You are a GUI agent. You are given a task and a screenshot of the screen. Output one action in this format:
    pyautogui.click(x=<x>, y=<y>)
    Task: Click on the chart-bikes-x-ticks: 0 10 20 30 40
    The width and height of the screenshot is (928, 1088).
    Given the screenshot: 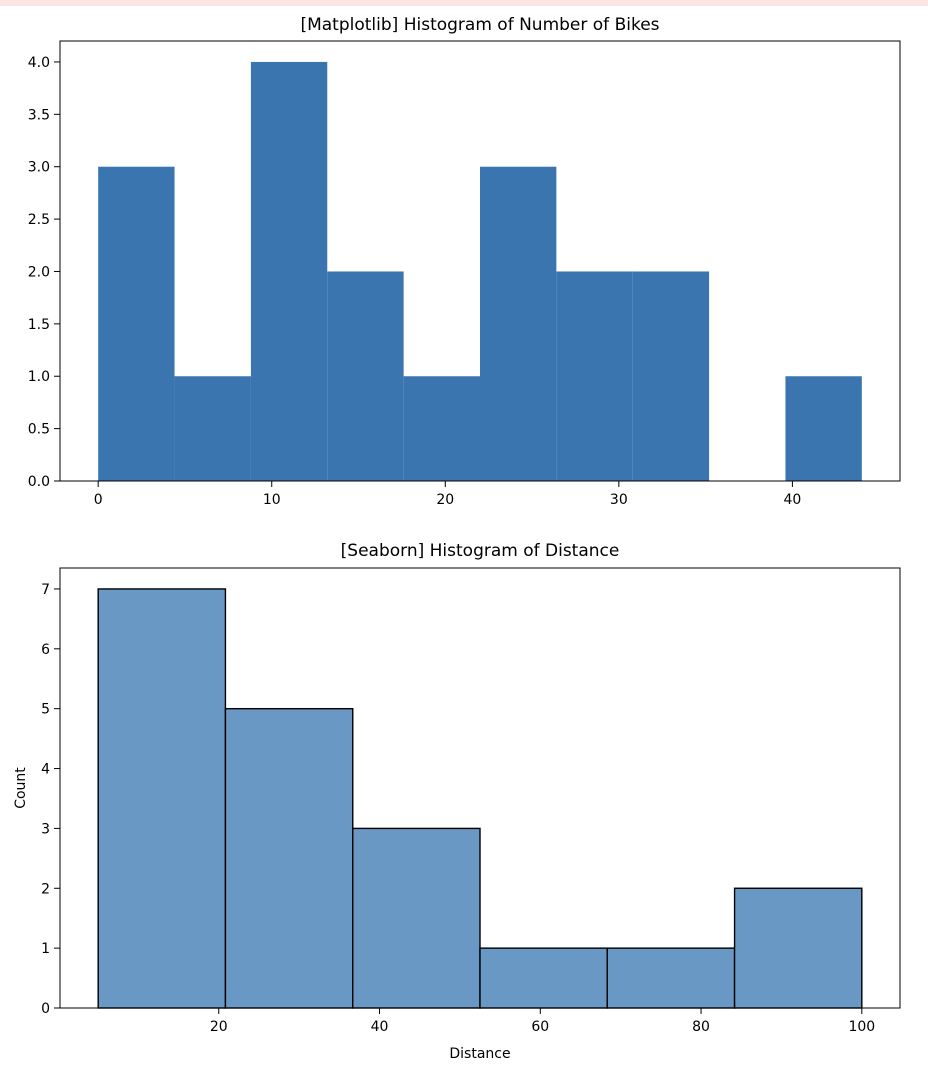 What is the action you would take?
    pyautogui.click(x=447, y=494)
    